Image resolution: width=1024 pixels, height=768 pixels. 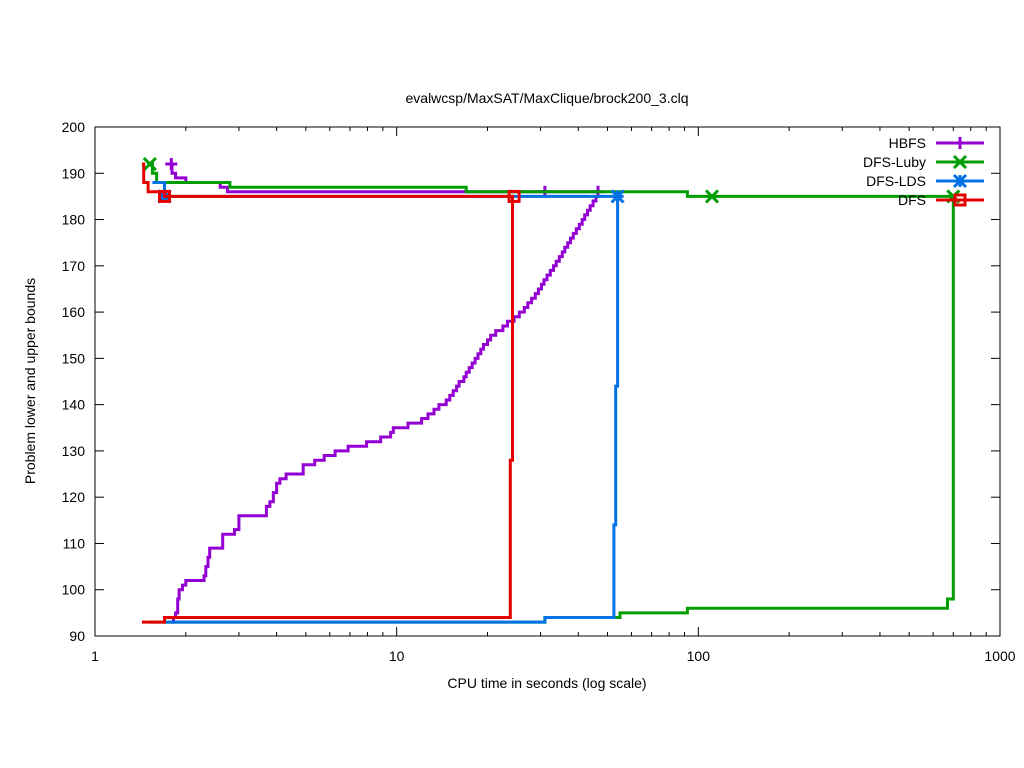 I want to click on y-tick-label: 130, so click(x=74, y=451).